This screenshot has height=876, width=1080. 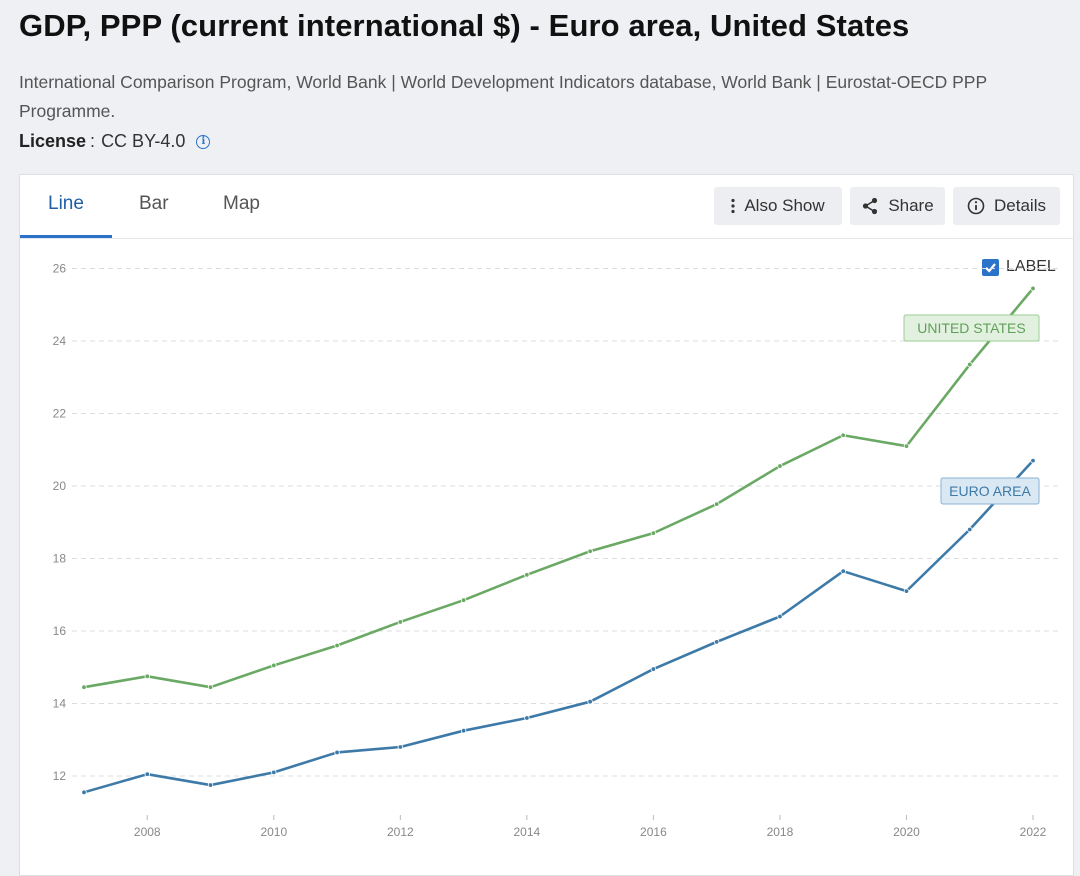 What do you see at coordinates (870, 206) in the screenshot?
I see `share-icon` at bounding box center [870, 206].